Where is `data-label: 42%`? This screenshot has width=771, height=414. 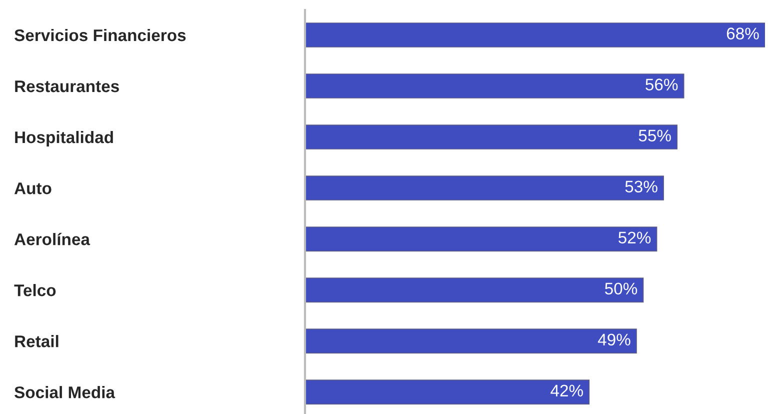 data-label: 42% is located at coordinates (566, 390).